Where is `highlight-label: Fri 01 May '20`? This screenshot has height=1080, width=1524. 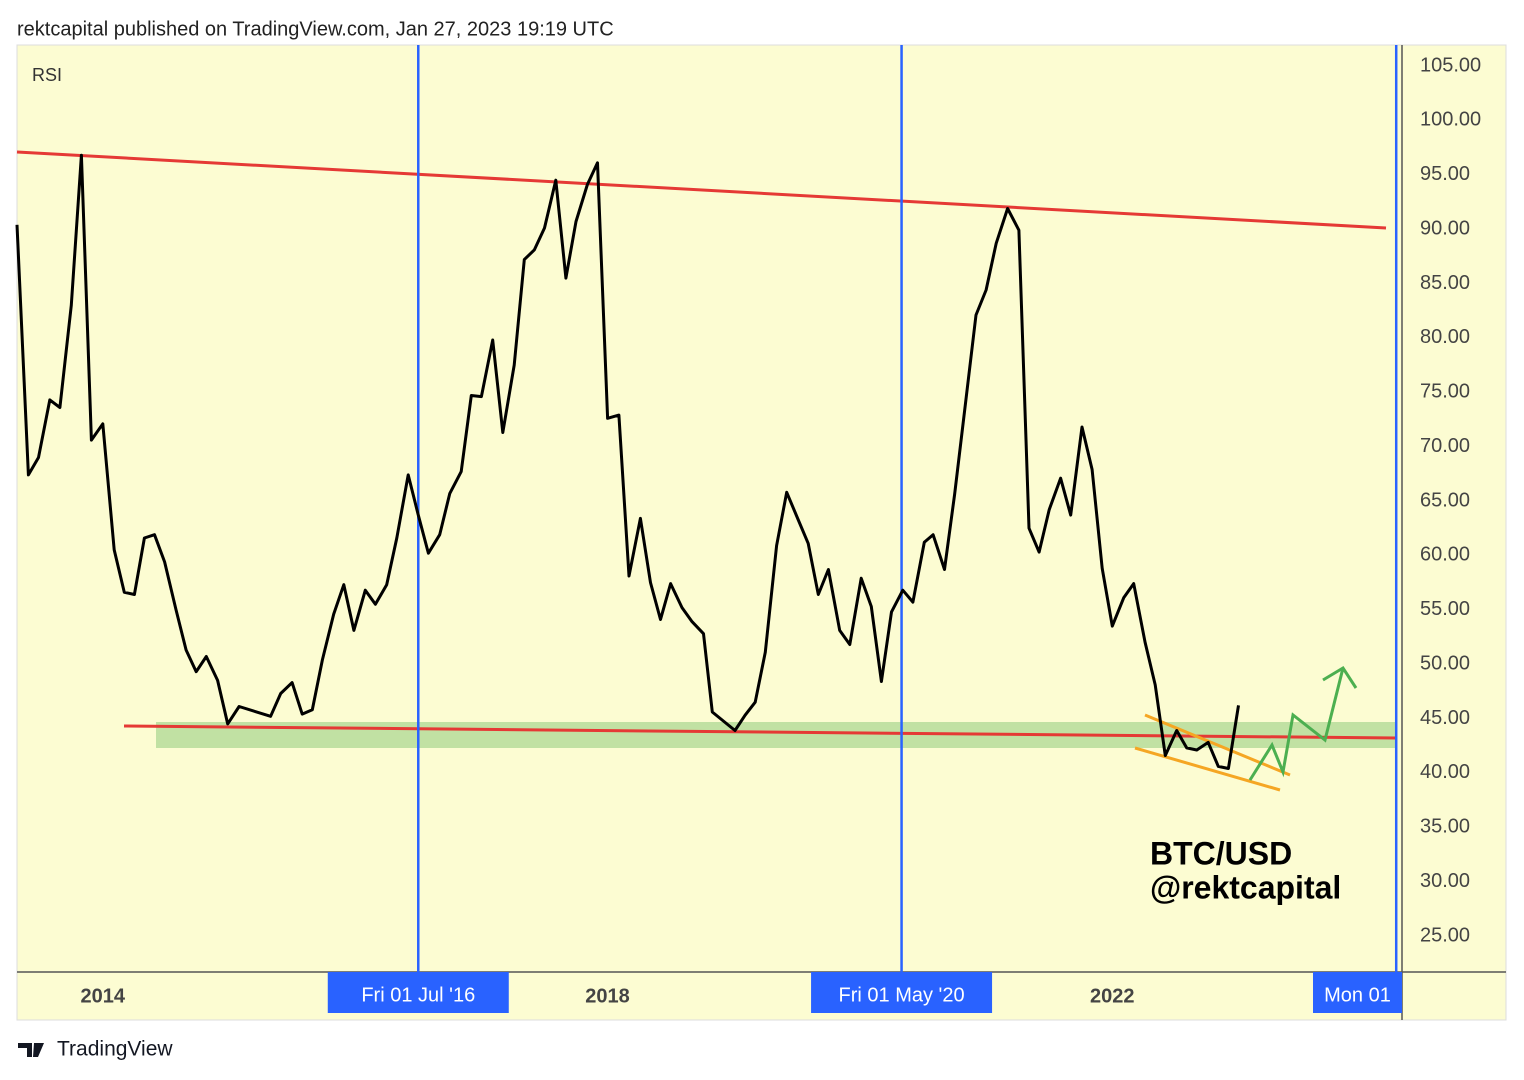
highlight-label: Fri 01 May '20 is located at coordinates (902, 995).